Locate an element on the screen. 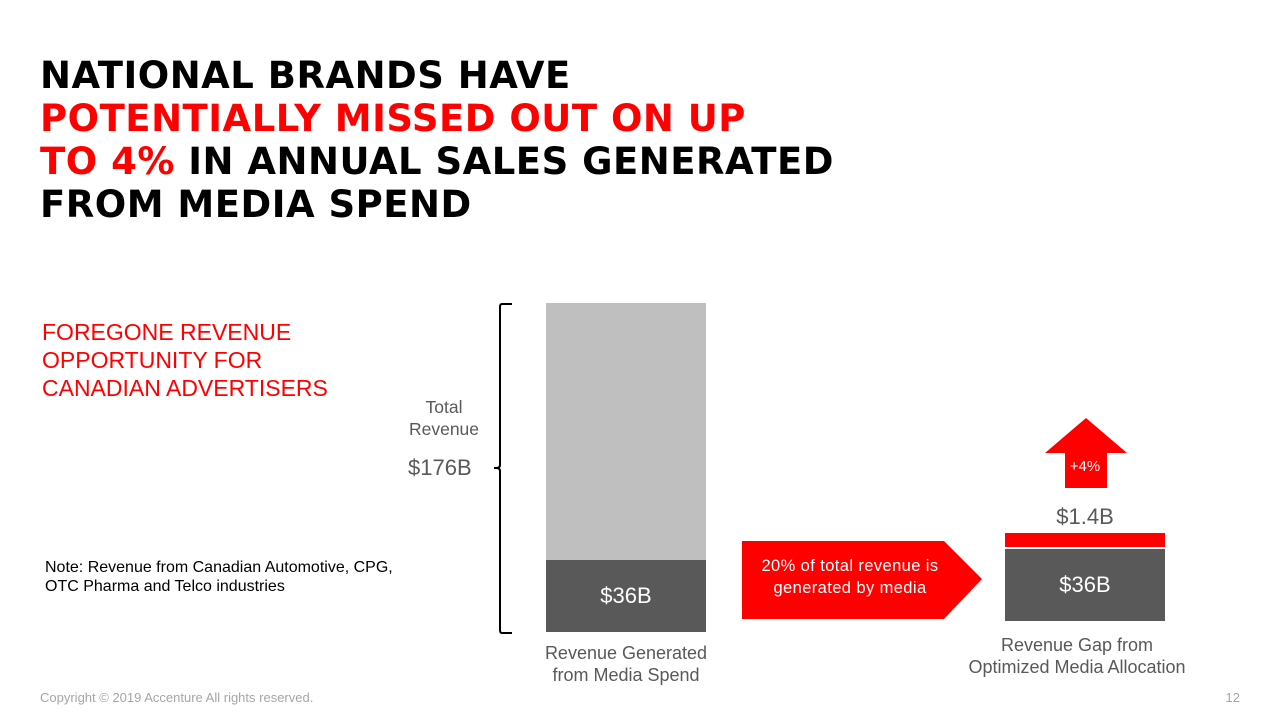  total-revenue-value: $176B is located at coordinates (440, 467).